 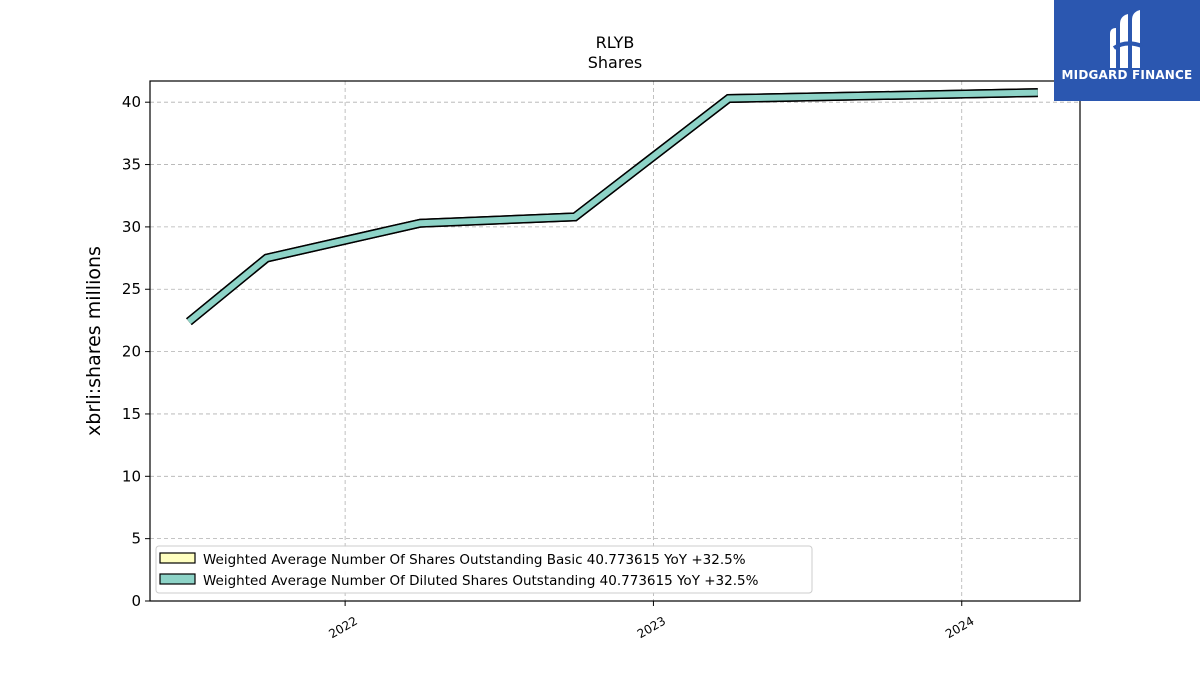 I want to click on y-tick-label: 10, so click(x=131, y=476).